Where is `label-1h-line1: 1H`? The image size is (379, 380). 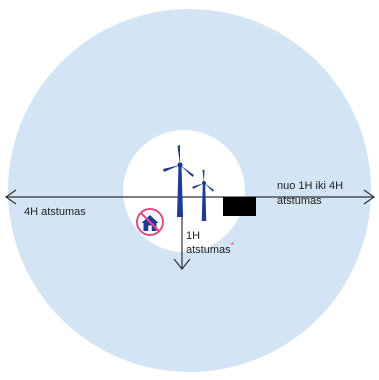
label-1h-line1: 1H is located at coordinates (193, 236).